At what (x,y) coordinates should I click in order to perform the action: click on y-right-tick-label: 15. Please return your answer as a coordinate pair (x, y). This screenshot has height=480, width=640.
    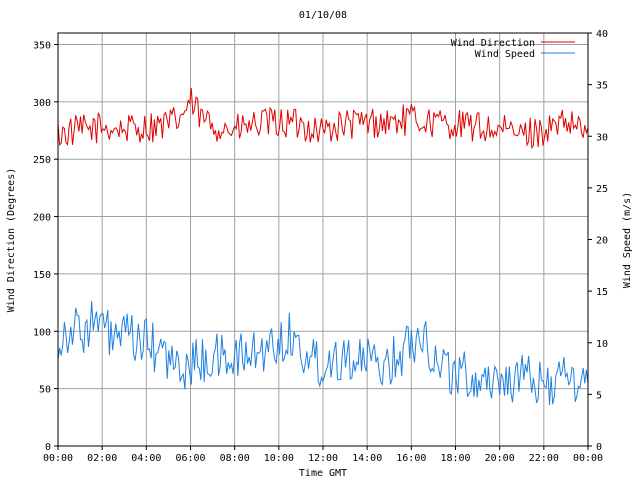
    Looking at the image, I should click on (602, 292).